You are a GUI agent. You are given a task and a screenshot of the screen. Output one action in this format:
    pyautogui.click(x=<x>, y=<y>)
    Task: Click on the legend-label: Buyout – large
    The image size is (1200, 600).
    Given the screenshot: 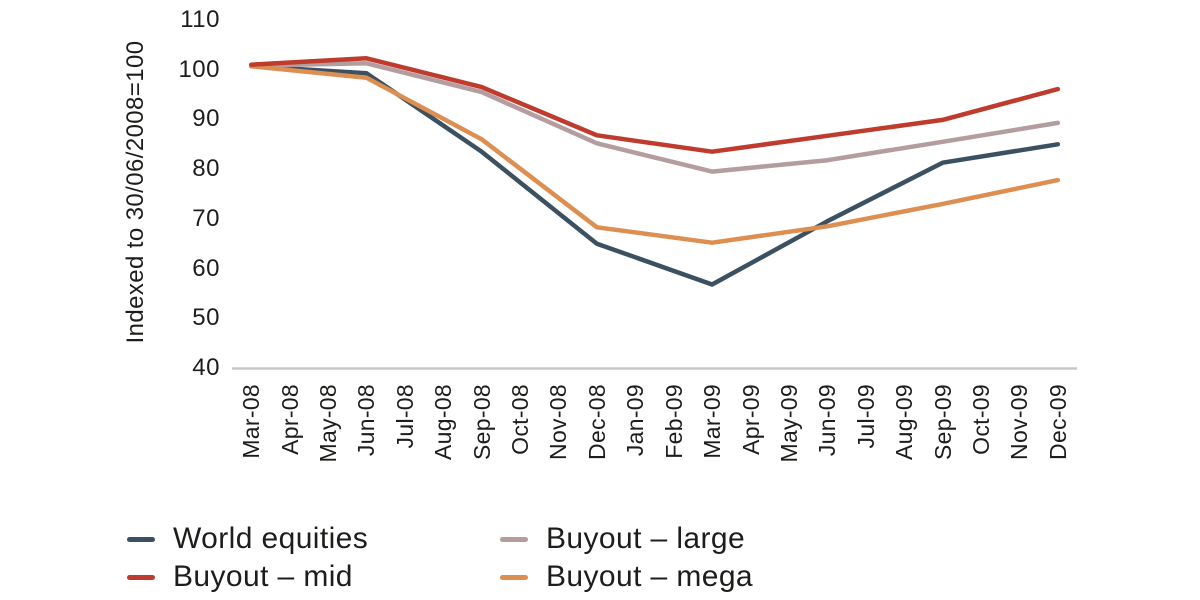 What is the action you would take?
    pyautogui.click(x=646, y=538)
    